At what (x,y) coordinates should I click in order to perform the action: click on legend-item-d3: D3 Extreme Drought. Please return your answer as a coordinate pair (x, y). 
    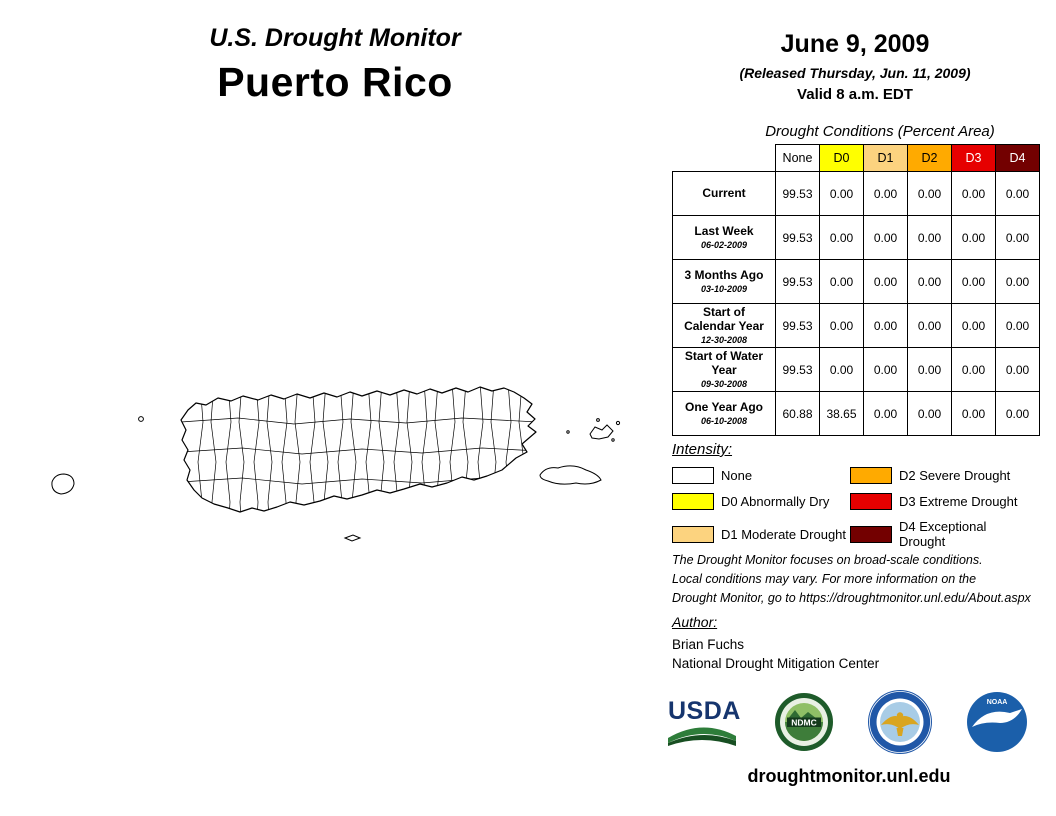
    Looking at the image, I should click on (941, 501).